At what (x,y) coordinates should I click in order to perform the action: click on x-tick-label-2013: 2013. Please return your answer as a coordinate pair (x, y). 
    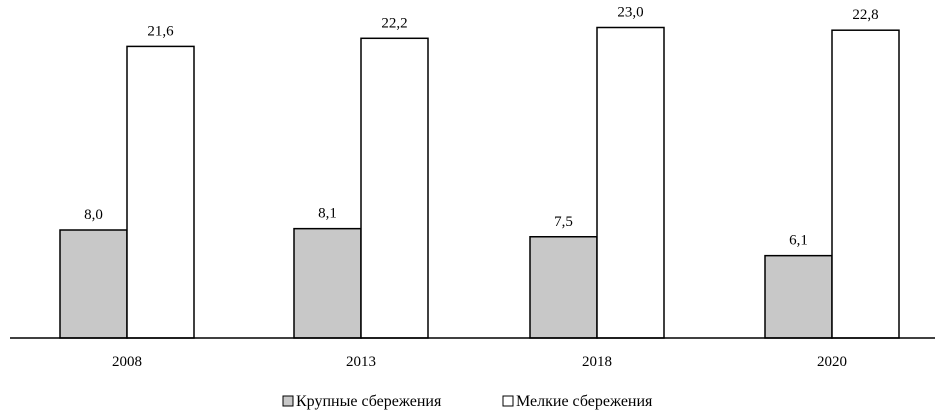
    Looking at the image, I should click on (361, 362).